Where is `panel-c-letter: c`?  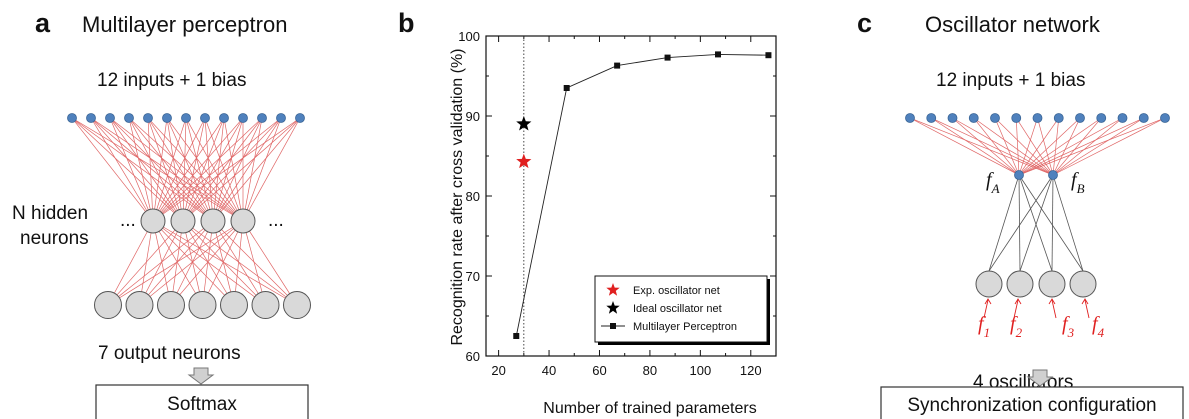
panel-c-letter: c is located at coordinates (864, 23).